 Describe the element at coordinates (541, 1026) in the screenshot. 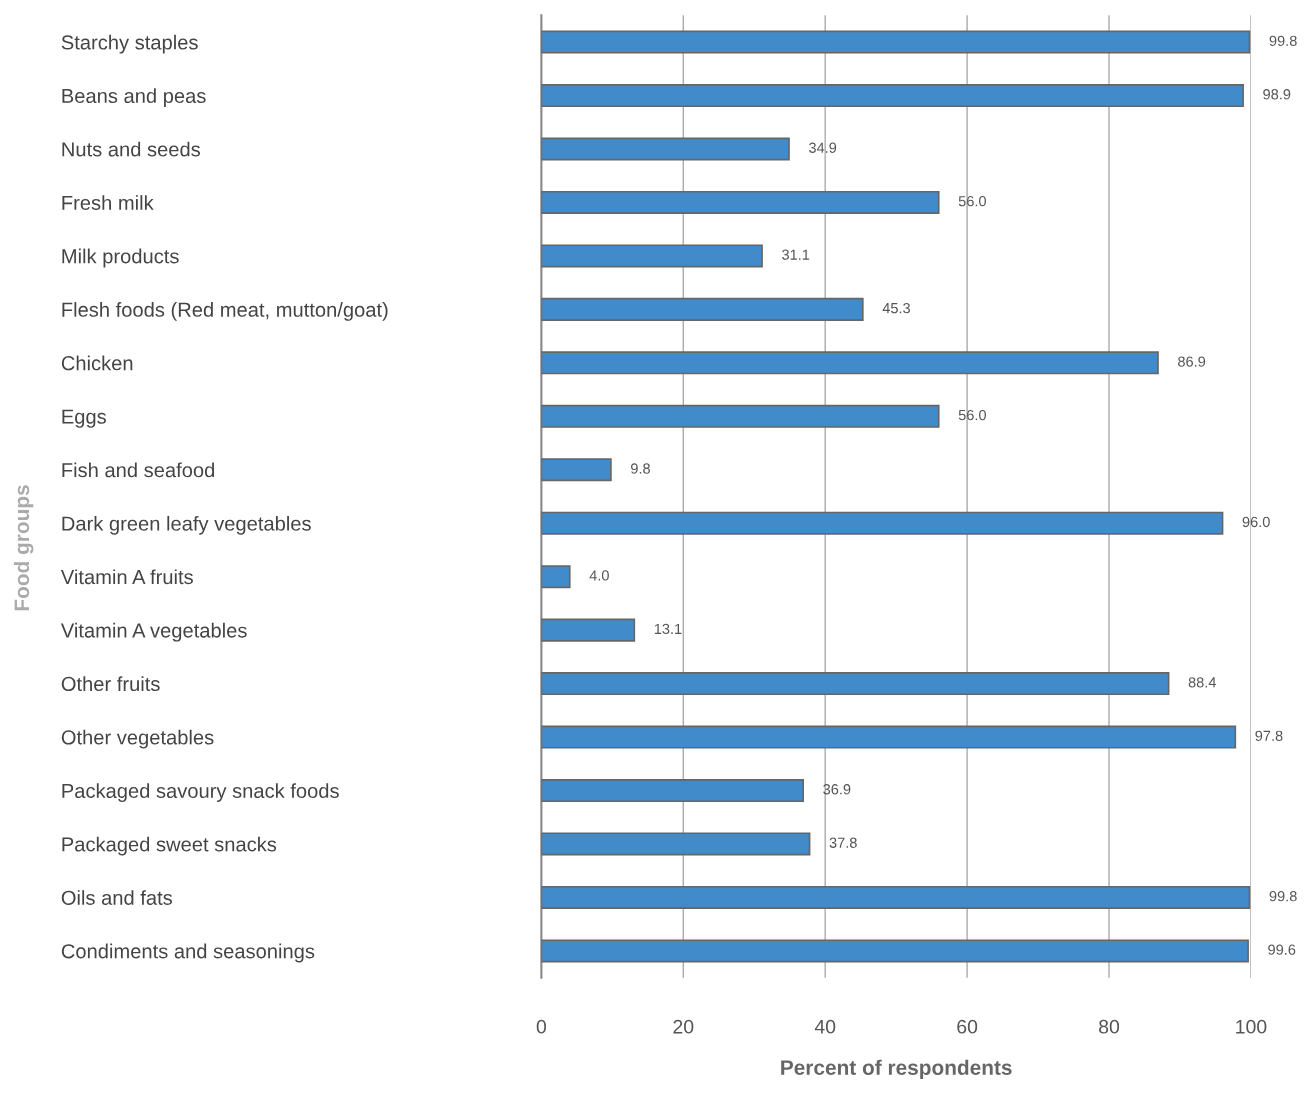

I see `x-tick-label: 0` at that location.